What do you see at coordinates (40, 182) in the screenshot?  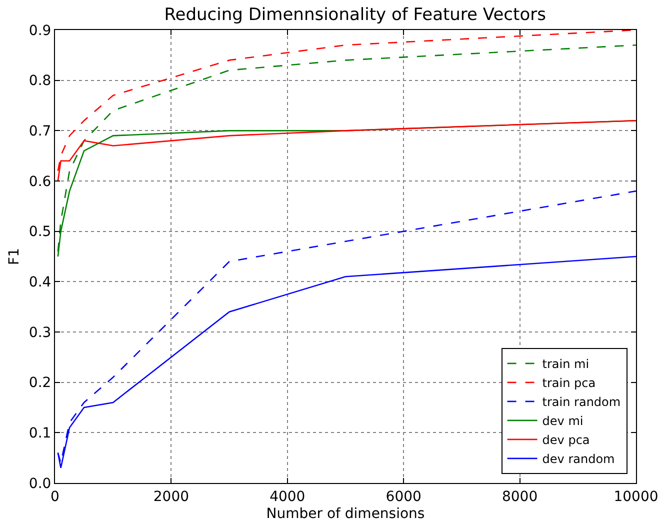 I see `y-tick-label: 0.6` at bounding box center [40, 182].